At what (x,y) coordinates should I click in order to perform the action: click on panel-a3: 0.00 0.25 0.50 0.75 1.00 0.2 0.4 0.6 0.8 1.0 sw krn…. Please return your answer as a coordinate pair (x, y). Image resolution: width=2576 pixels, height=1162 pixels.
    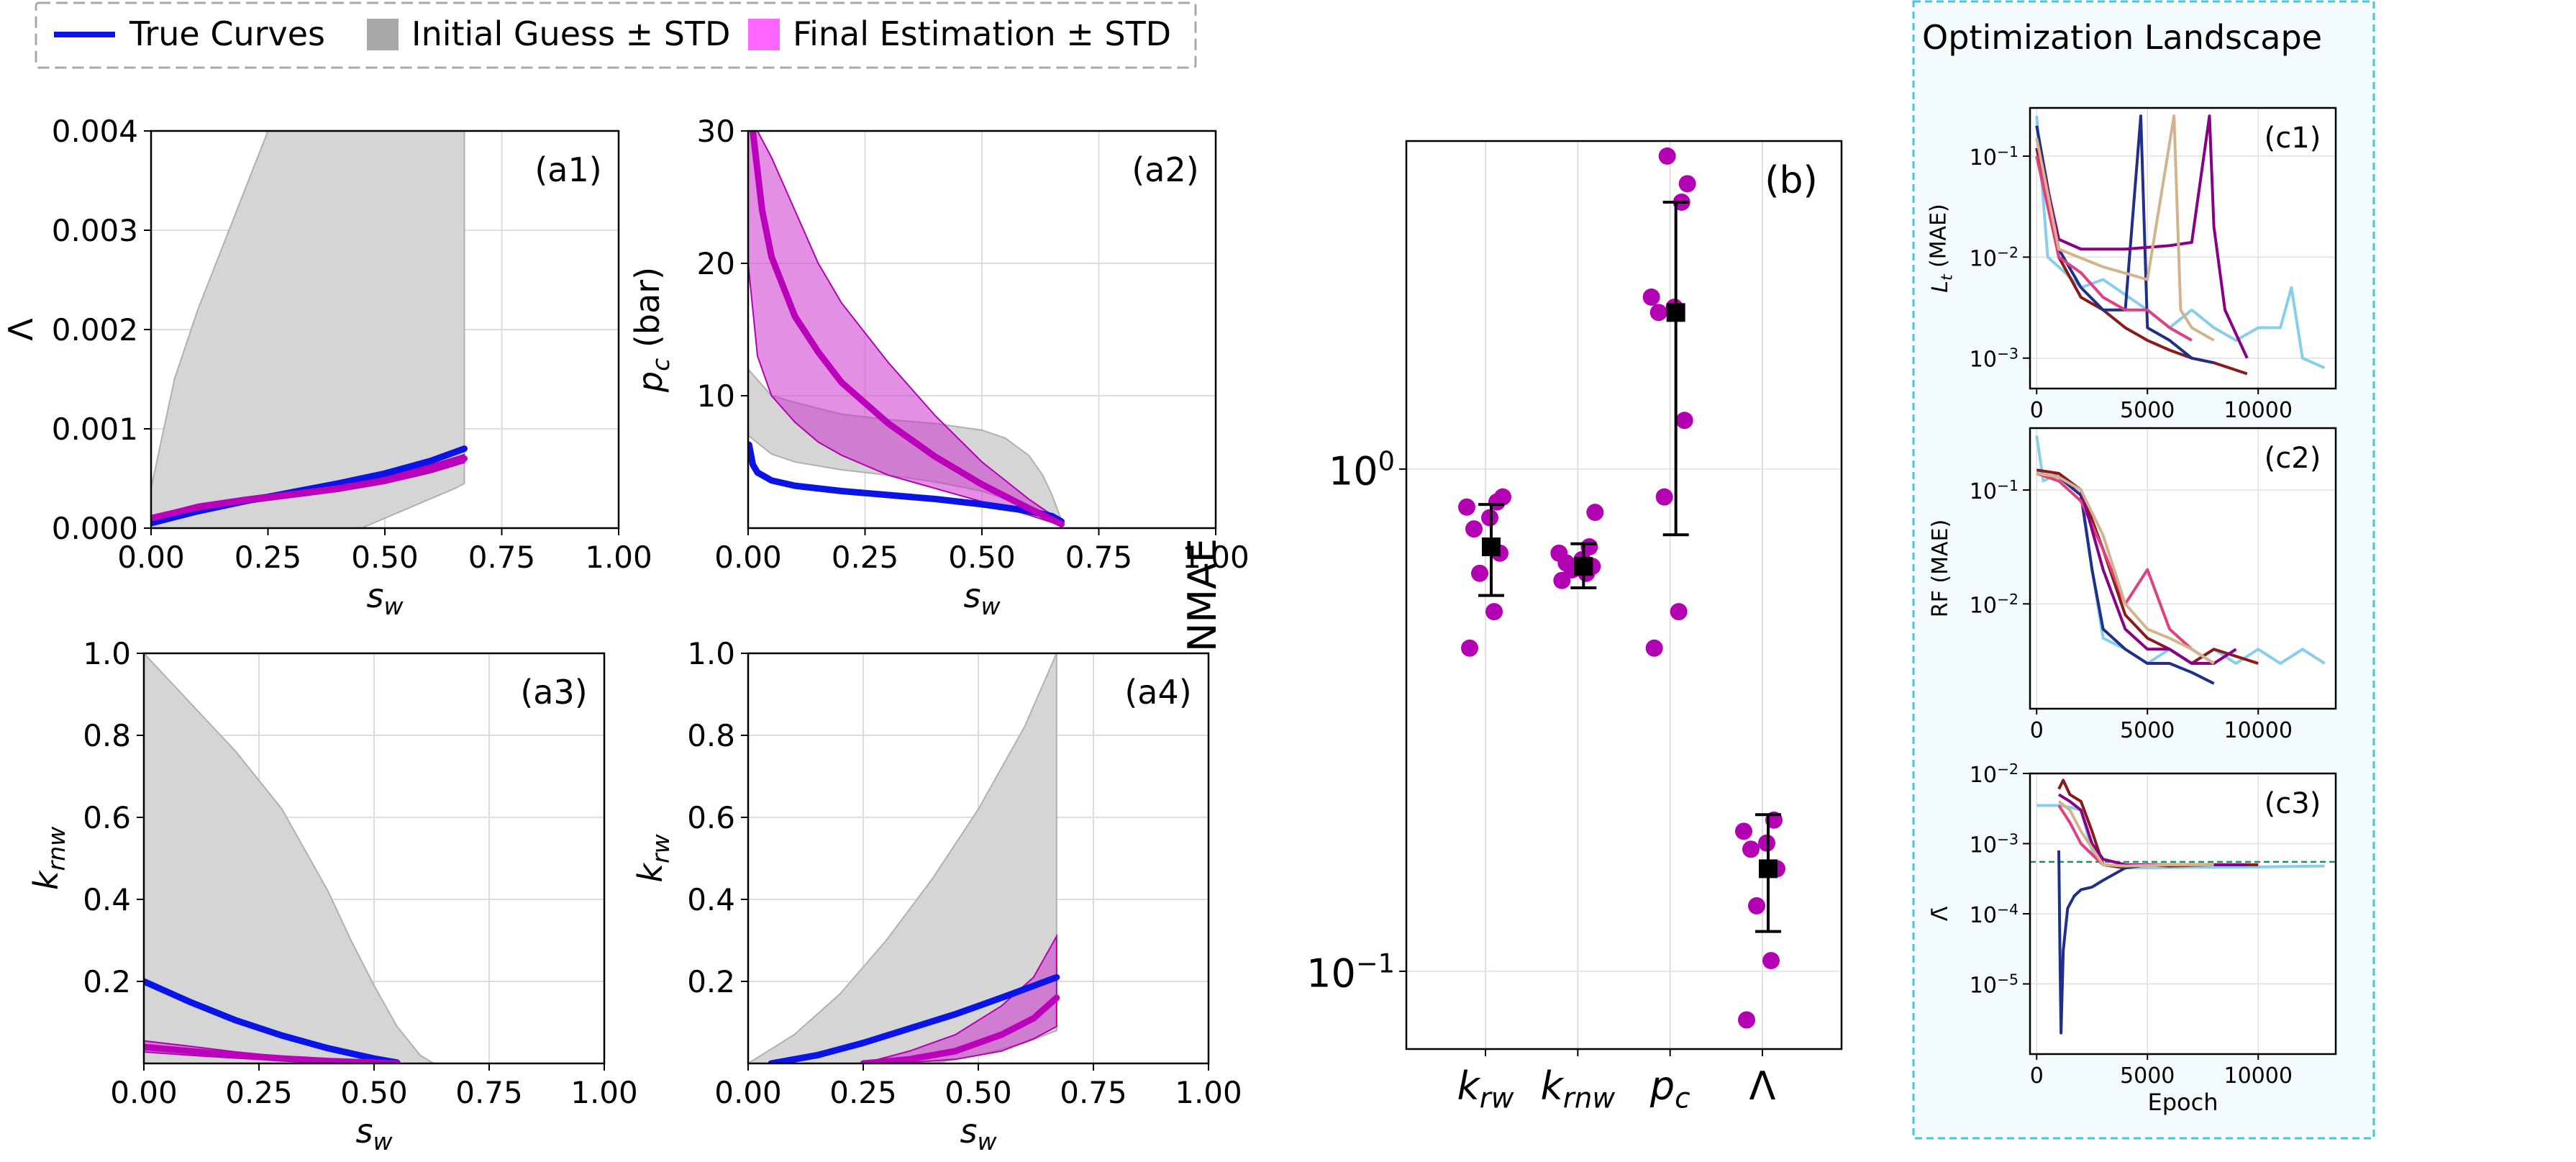
    Looking at the image, I should click on (332, 896).